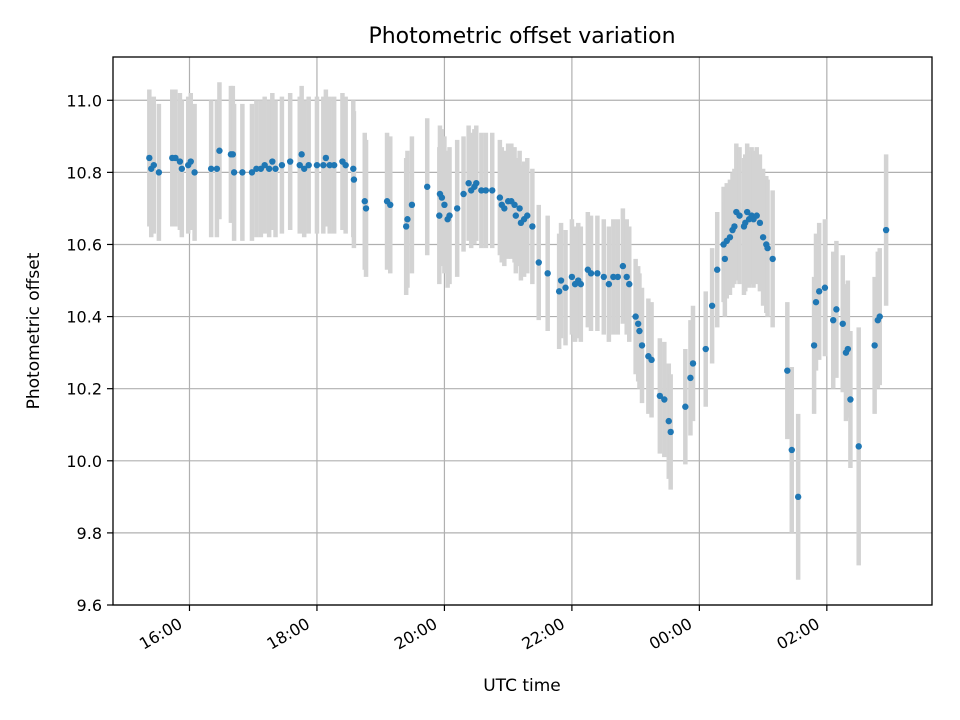 The image size is (960, 720). Describe the element at coordinates (84, 389) in the screenshot. I see `y-tick-label: 10.2` at that location.